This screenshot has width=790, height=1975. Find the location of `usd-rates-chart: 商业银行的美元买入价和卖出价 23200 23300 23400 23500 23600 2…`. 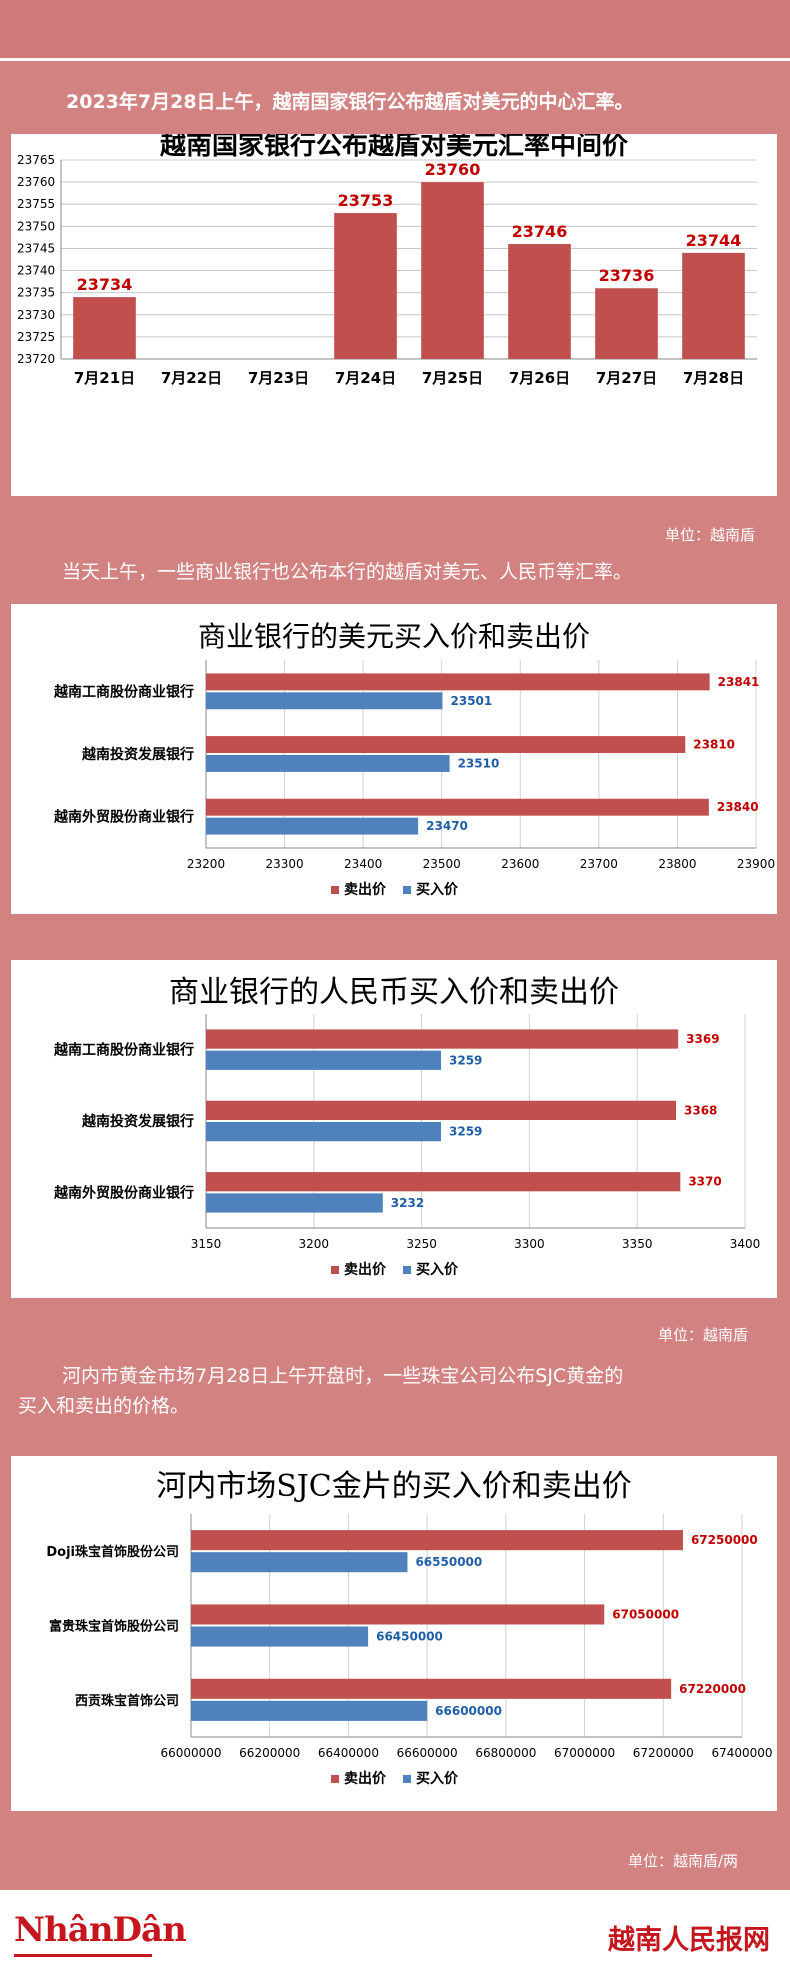

usd-rates-chart: 商业银行的美元买入价和卖出价 23200 23300 23400 23500 23600 2… is located at coordinates (414, 759).